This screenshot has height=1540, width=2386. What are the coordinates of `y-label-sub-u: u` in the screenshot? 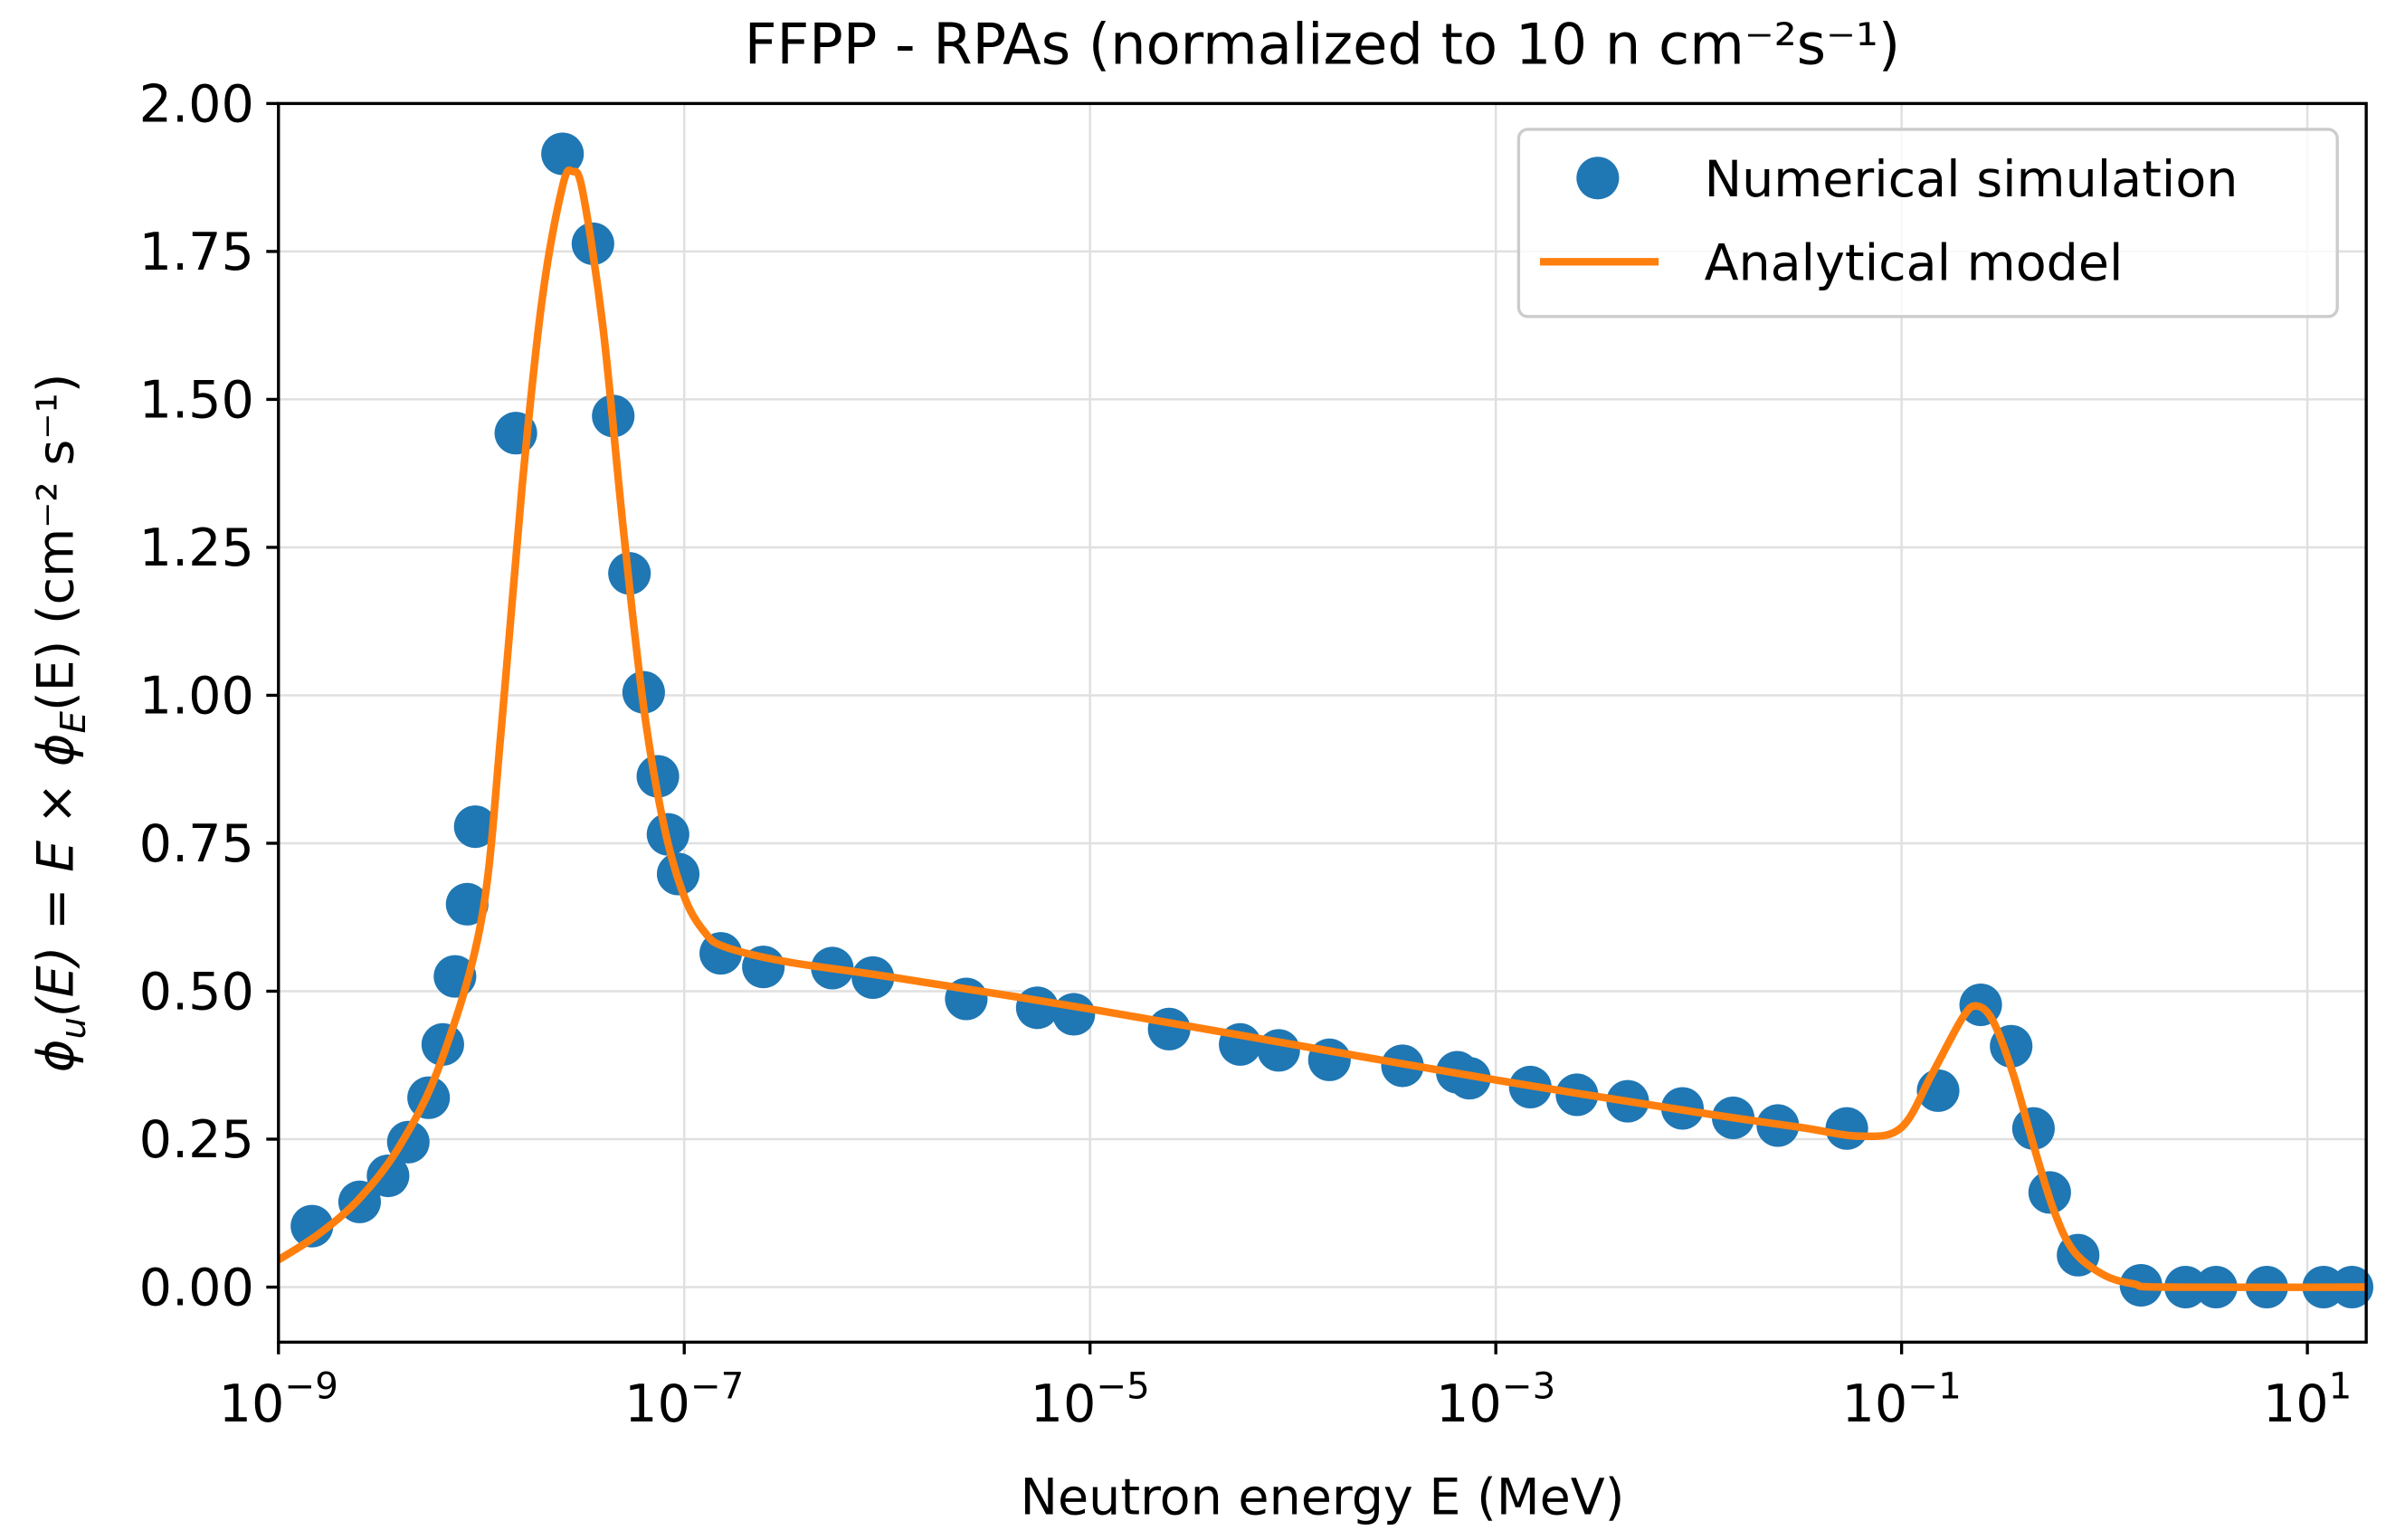 It's located at (73, 1029).